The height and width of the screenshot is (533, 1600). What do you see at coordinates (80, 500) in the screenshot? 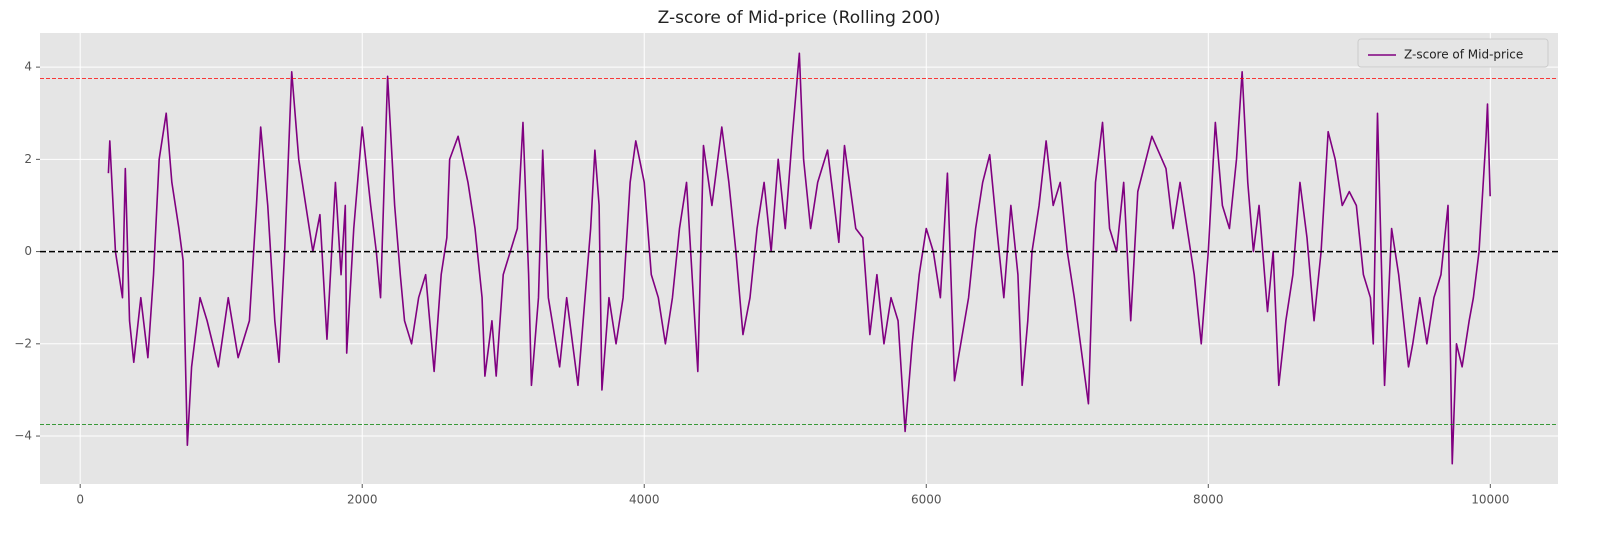
I see `x-tick-label: 0` at bounding box center [80, 500].